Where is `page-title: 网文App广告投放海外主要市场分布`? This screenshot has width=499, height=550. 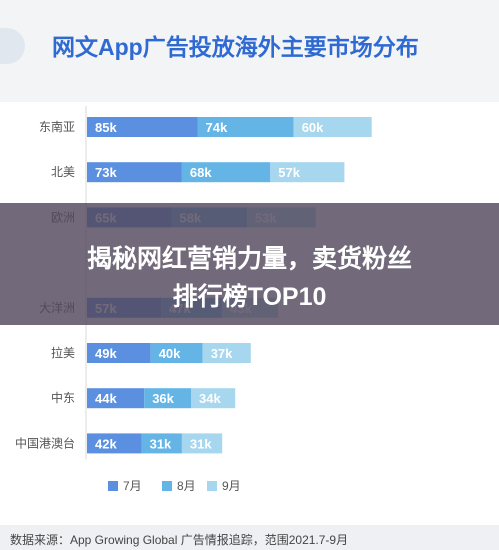
page-title: 网文App广告投放海外主要市场分布 is located at coordinates (235, 47).